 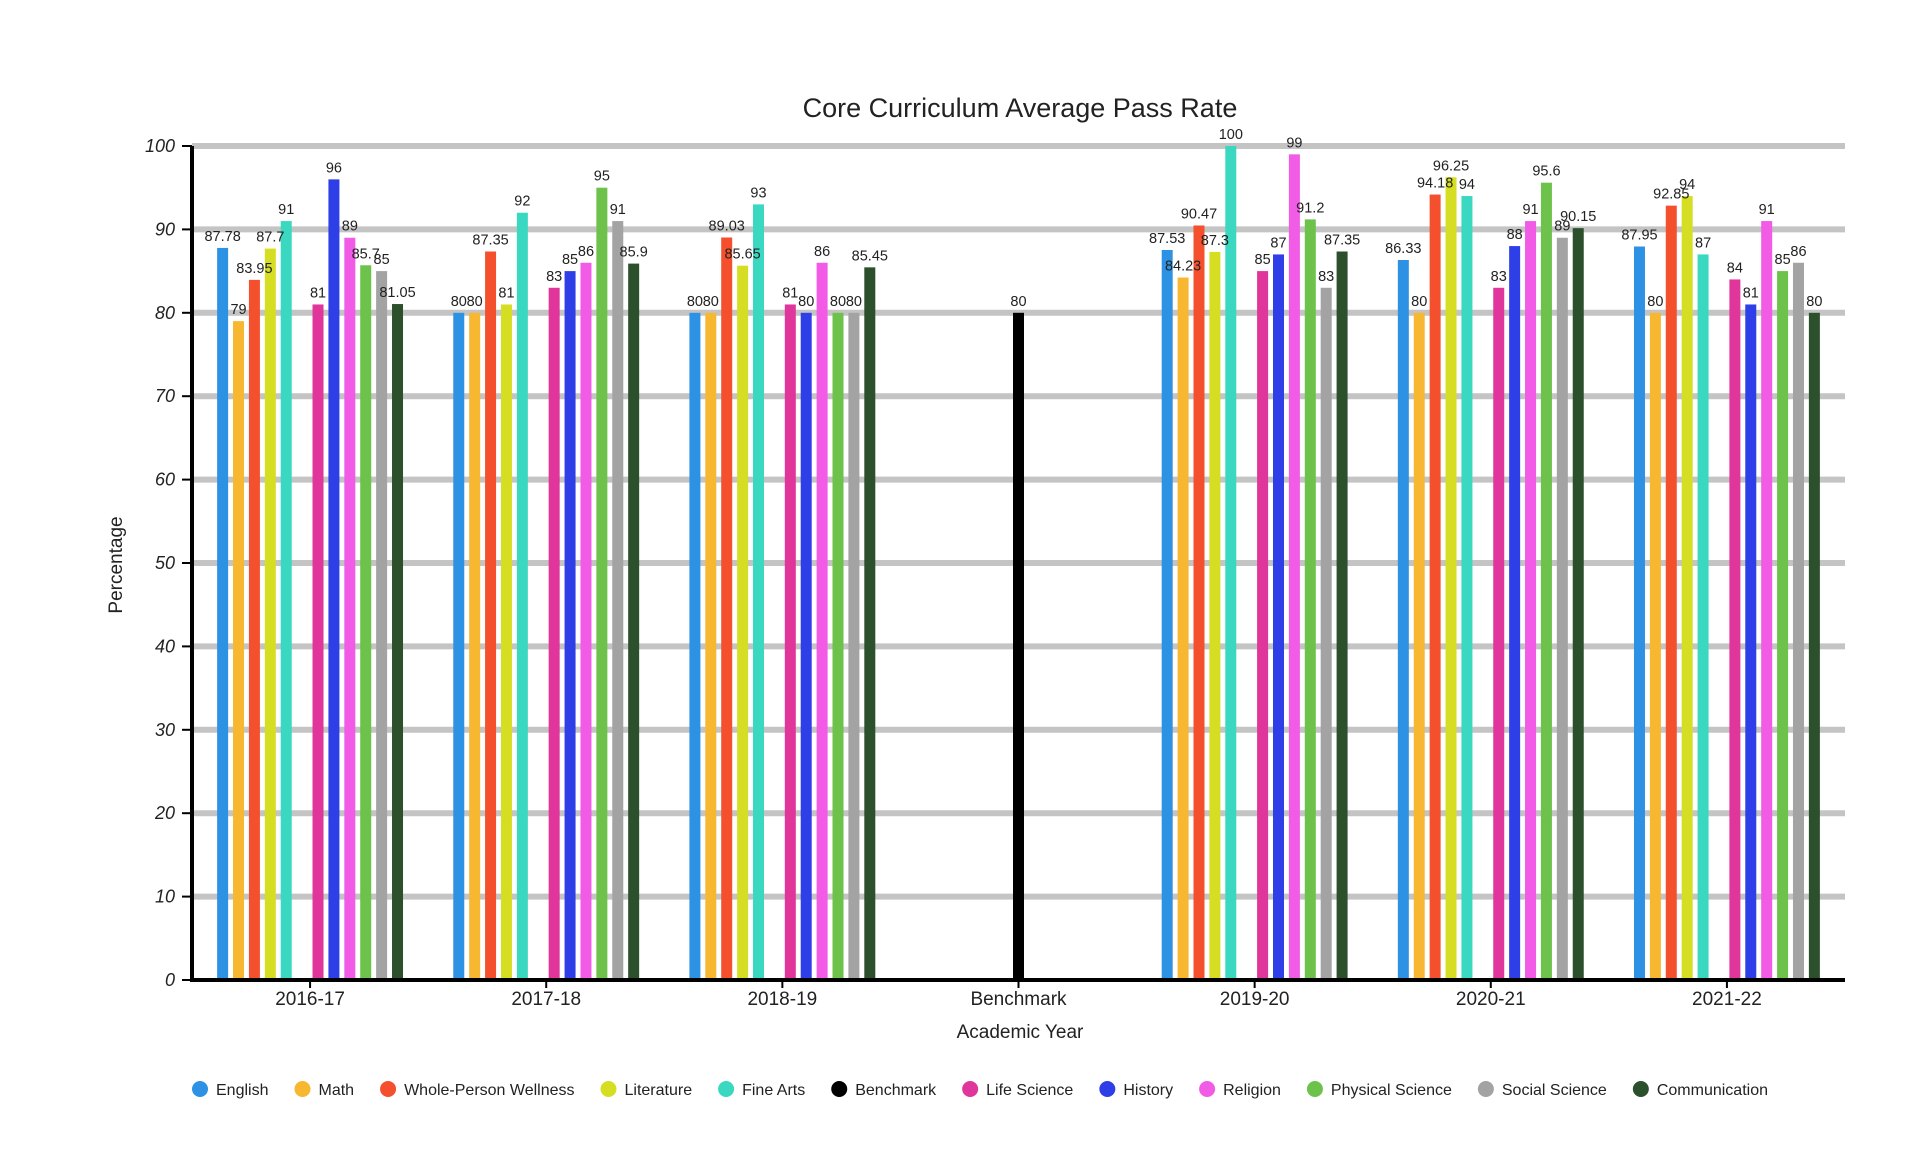 I want to click on data-label: 83, so click(x=1499, y=277).